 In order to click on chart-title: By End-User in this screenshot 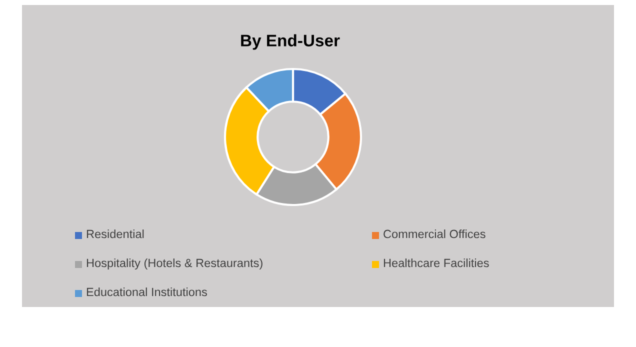, I will do `click(290, 42)`.